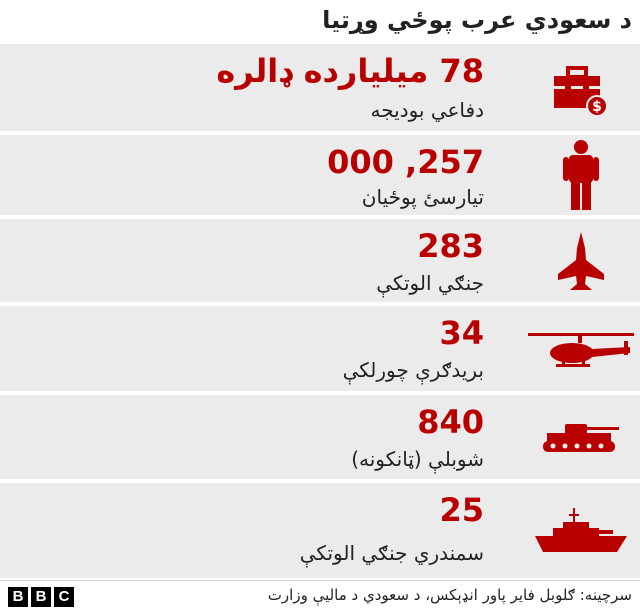 Image resolution: width=640 pixels, height=614 pixels. I want to click on stat-row-tanks: 840 شوبلې (ټانکونه), so click(320, 437).